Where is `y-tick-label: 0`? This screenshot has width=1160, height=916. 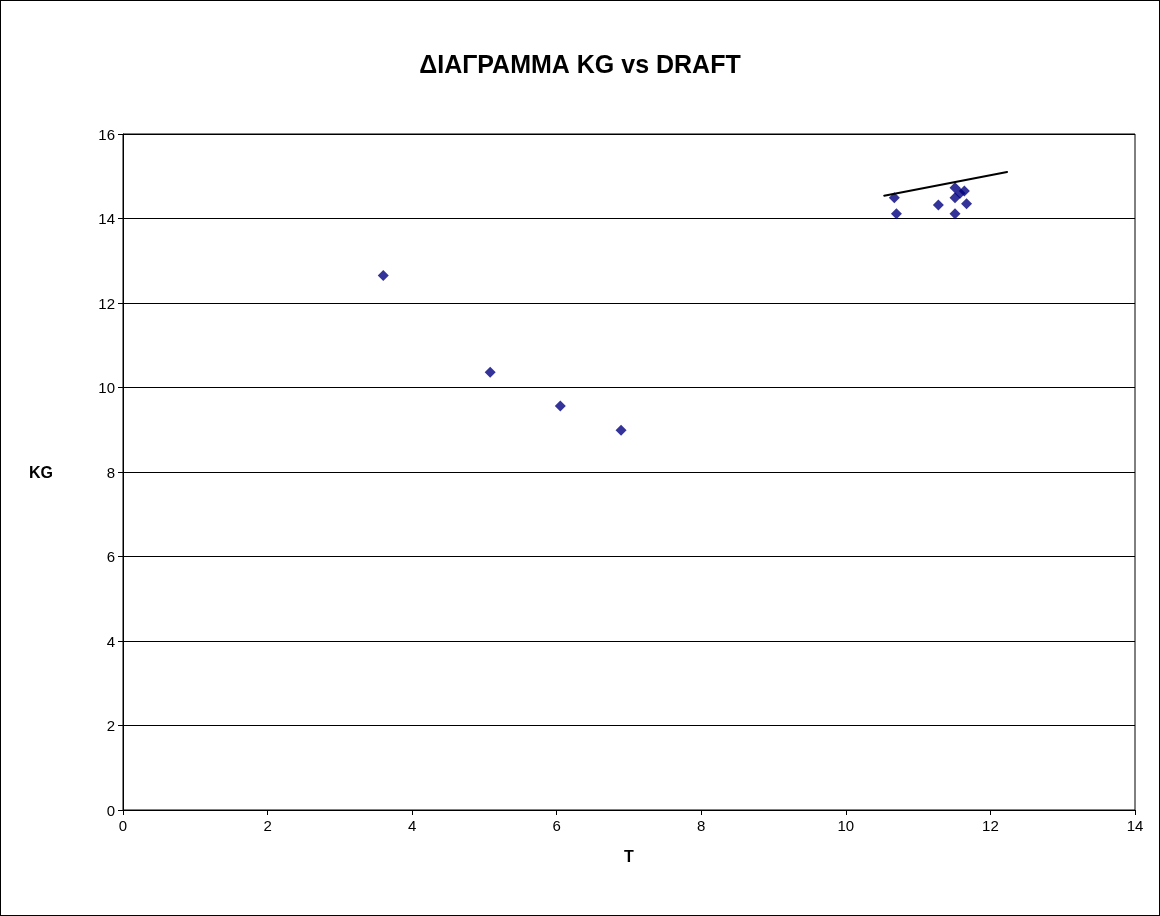
y-tick-label: 0 is located at coordinates (110, 810).